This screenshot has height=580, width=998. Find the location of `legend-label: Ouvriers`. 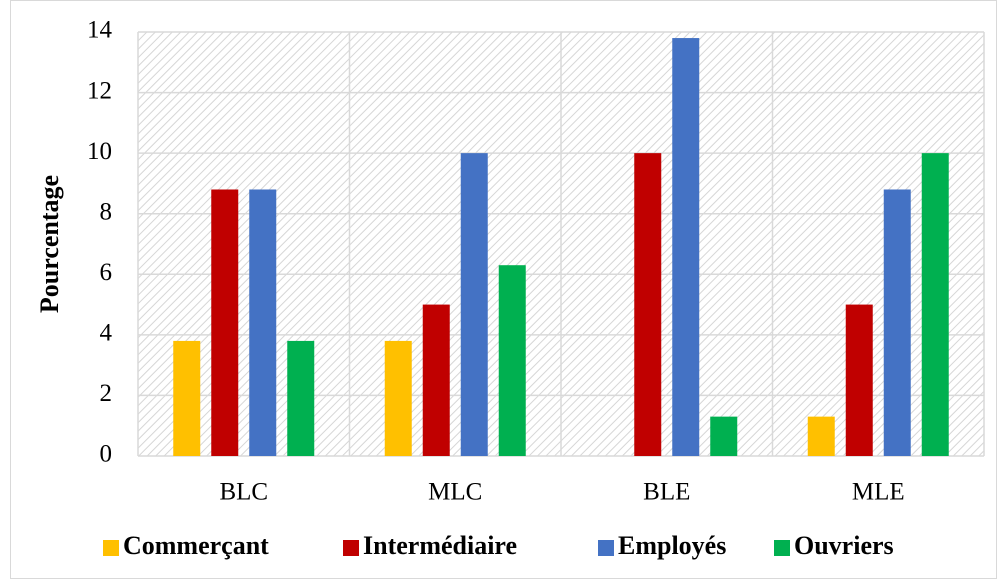

legend-label: Ouvriers is located at coordinates (844, 545).